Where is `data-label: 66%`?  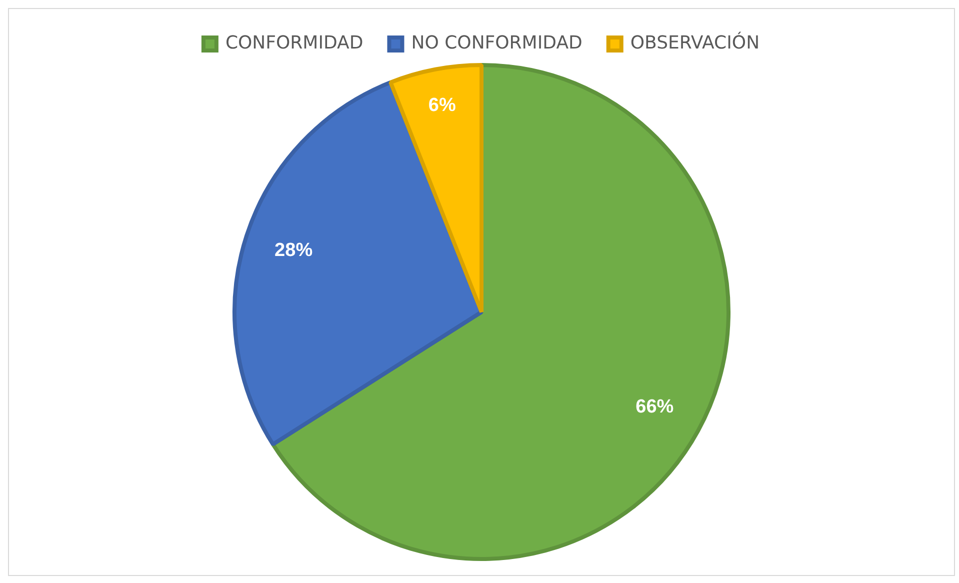 data-label: 66% is located at coordinates (655, 407).